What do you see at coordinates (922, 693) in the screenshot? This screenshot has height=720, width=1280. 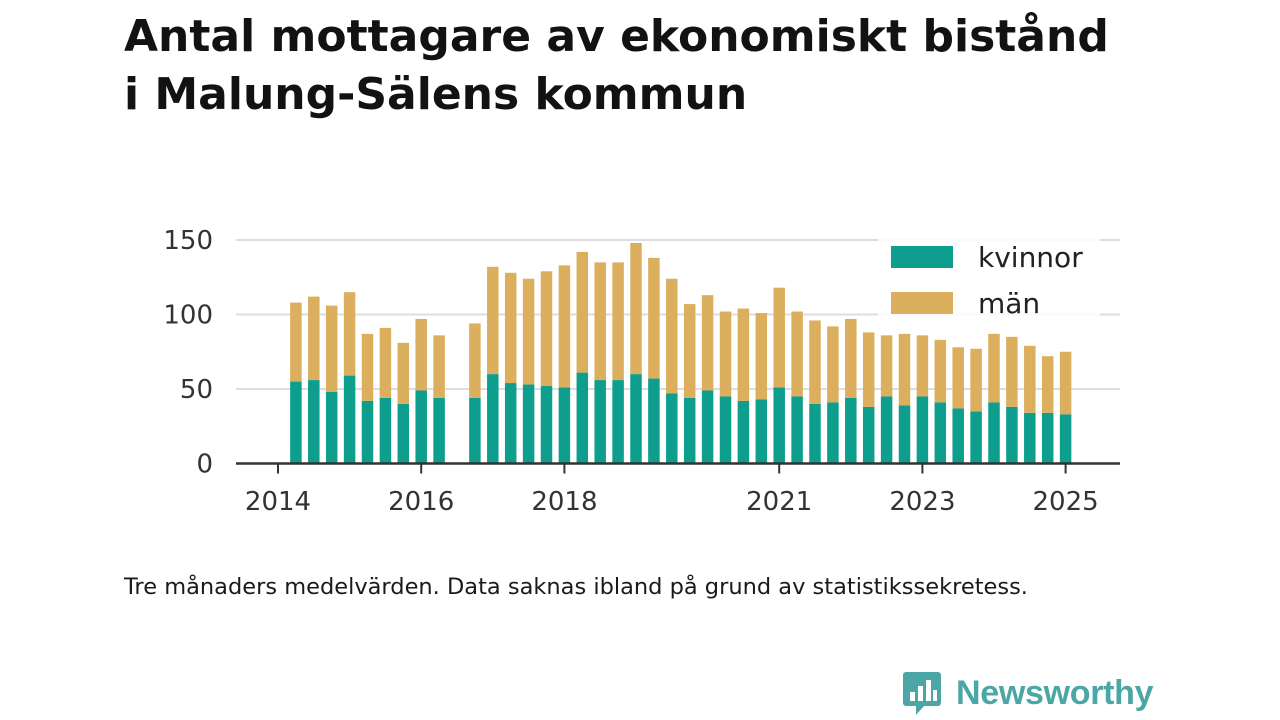 I see `chart-bubble-icon` at bounding box center [922, 693].